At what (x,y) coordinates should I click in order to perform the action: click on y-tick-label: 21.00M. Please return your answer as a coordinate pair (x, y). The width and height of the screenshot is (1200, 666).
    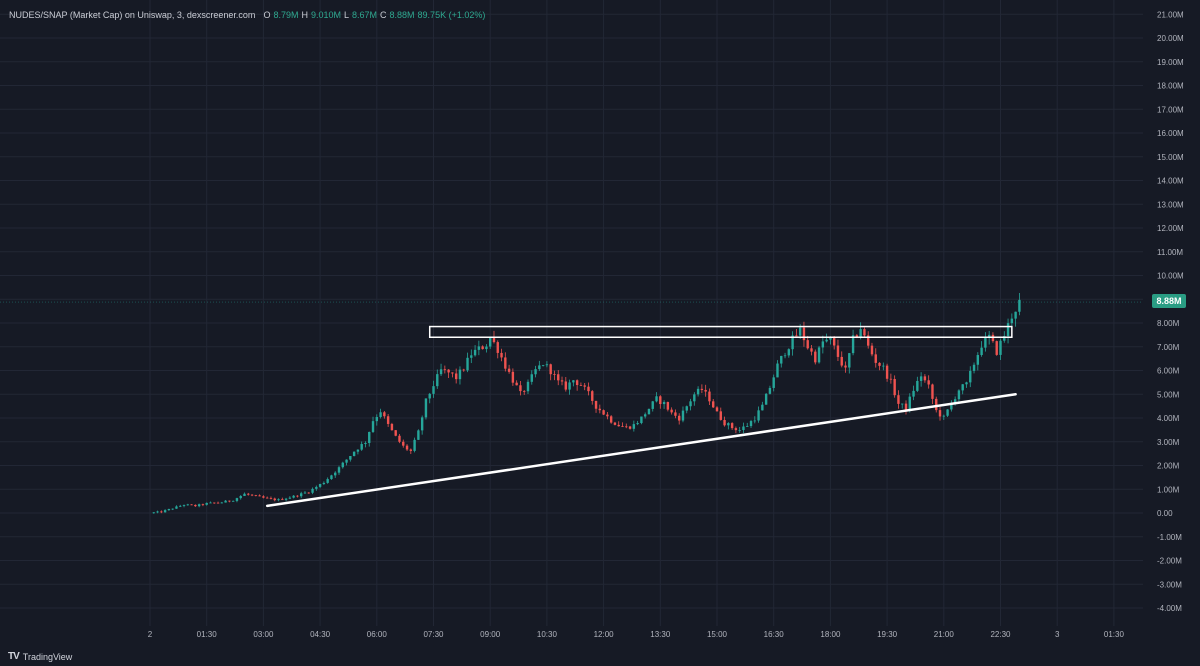
    Looking at the image, I should click on (1170, 14).